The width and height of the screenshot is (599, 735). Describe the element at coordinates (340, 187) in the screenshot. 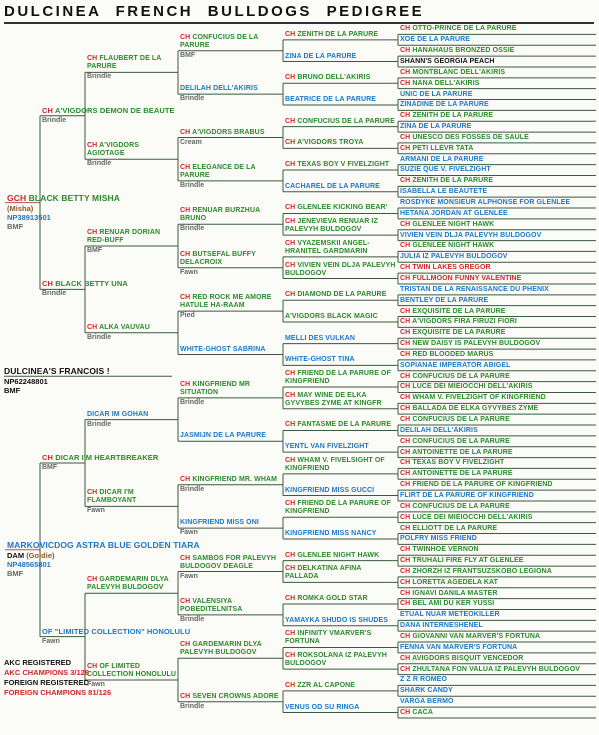

I see `dog-name-block: CACHAREL DE LA PARURE` at that location.